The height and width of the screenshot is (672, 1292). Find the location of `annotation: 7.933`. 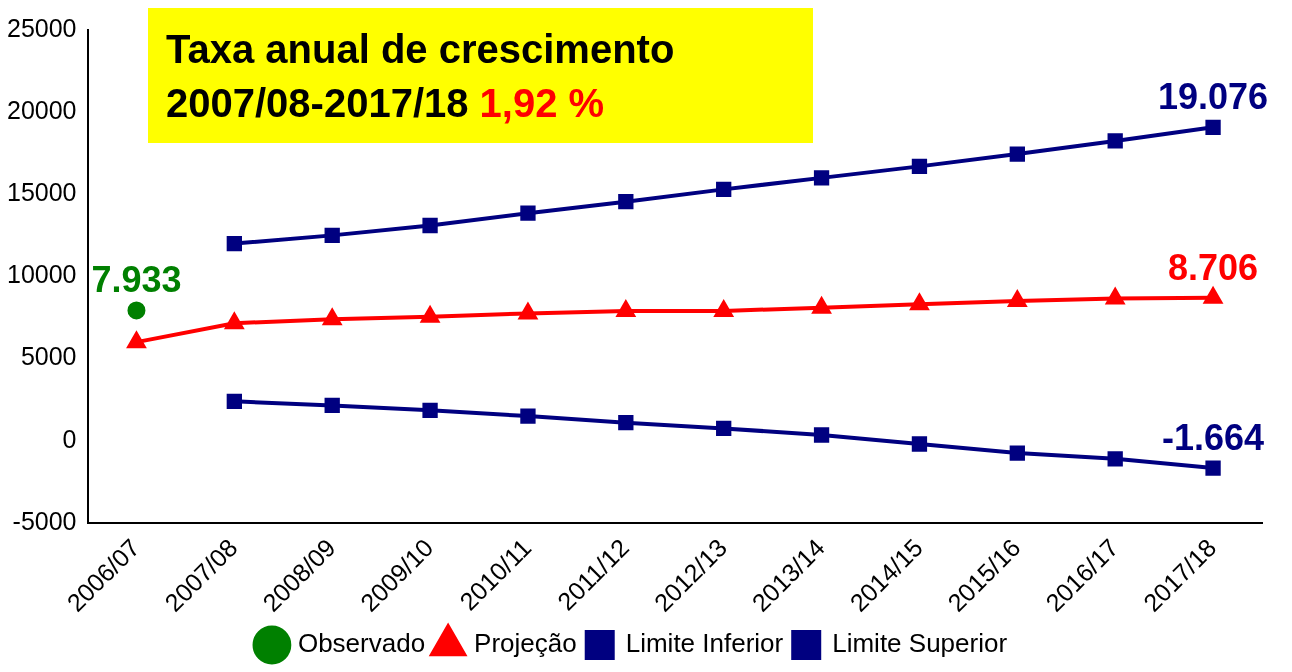

annotation: 7.933 is located at coordinates (136, 280).